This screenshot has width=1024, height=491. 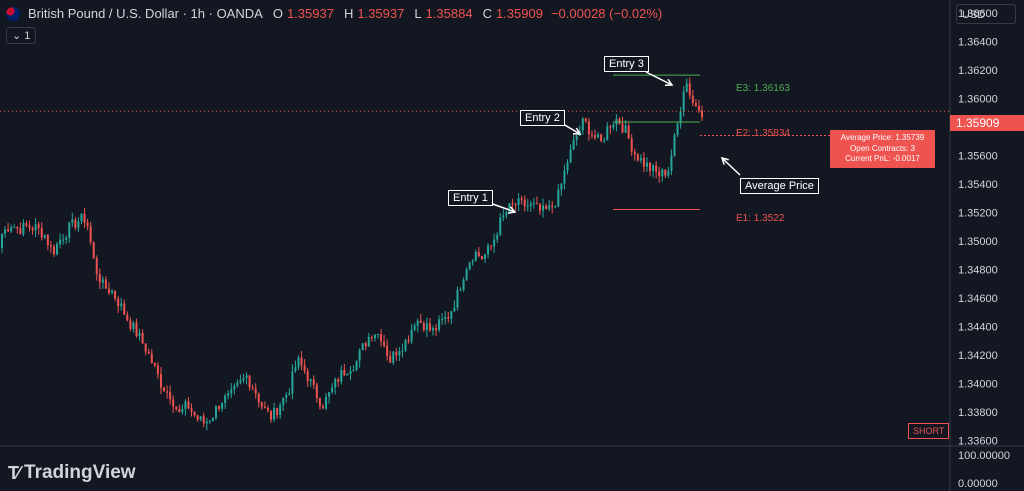 I want to click on e2-level-label: E2: 1.35834, so click(x=763, y=133).